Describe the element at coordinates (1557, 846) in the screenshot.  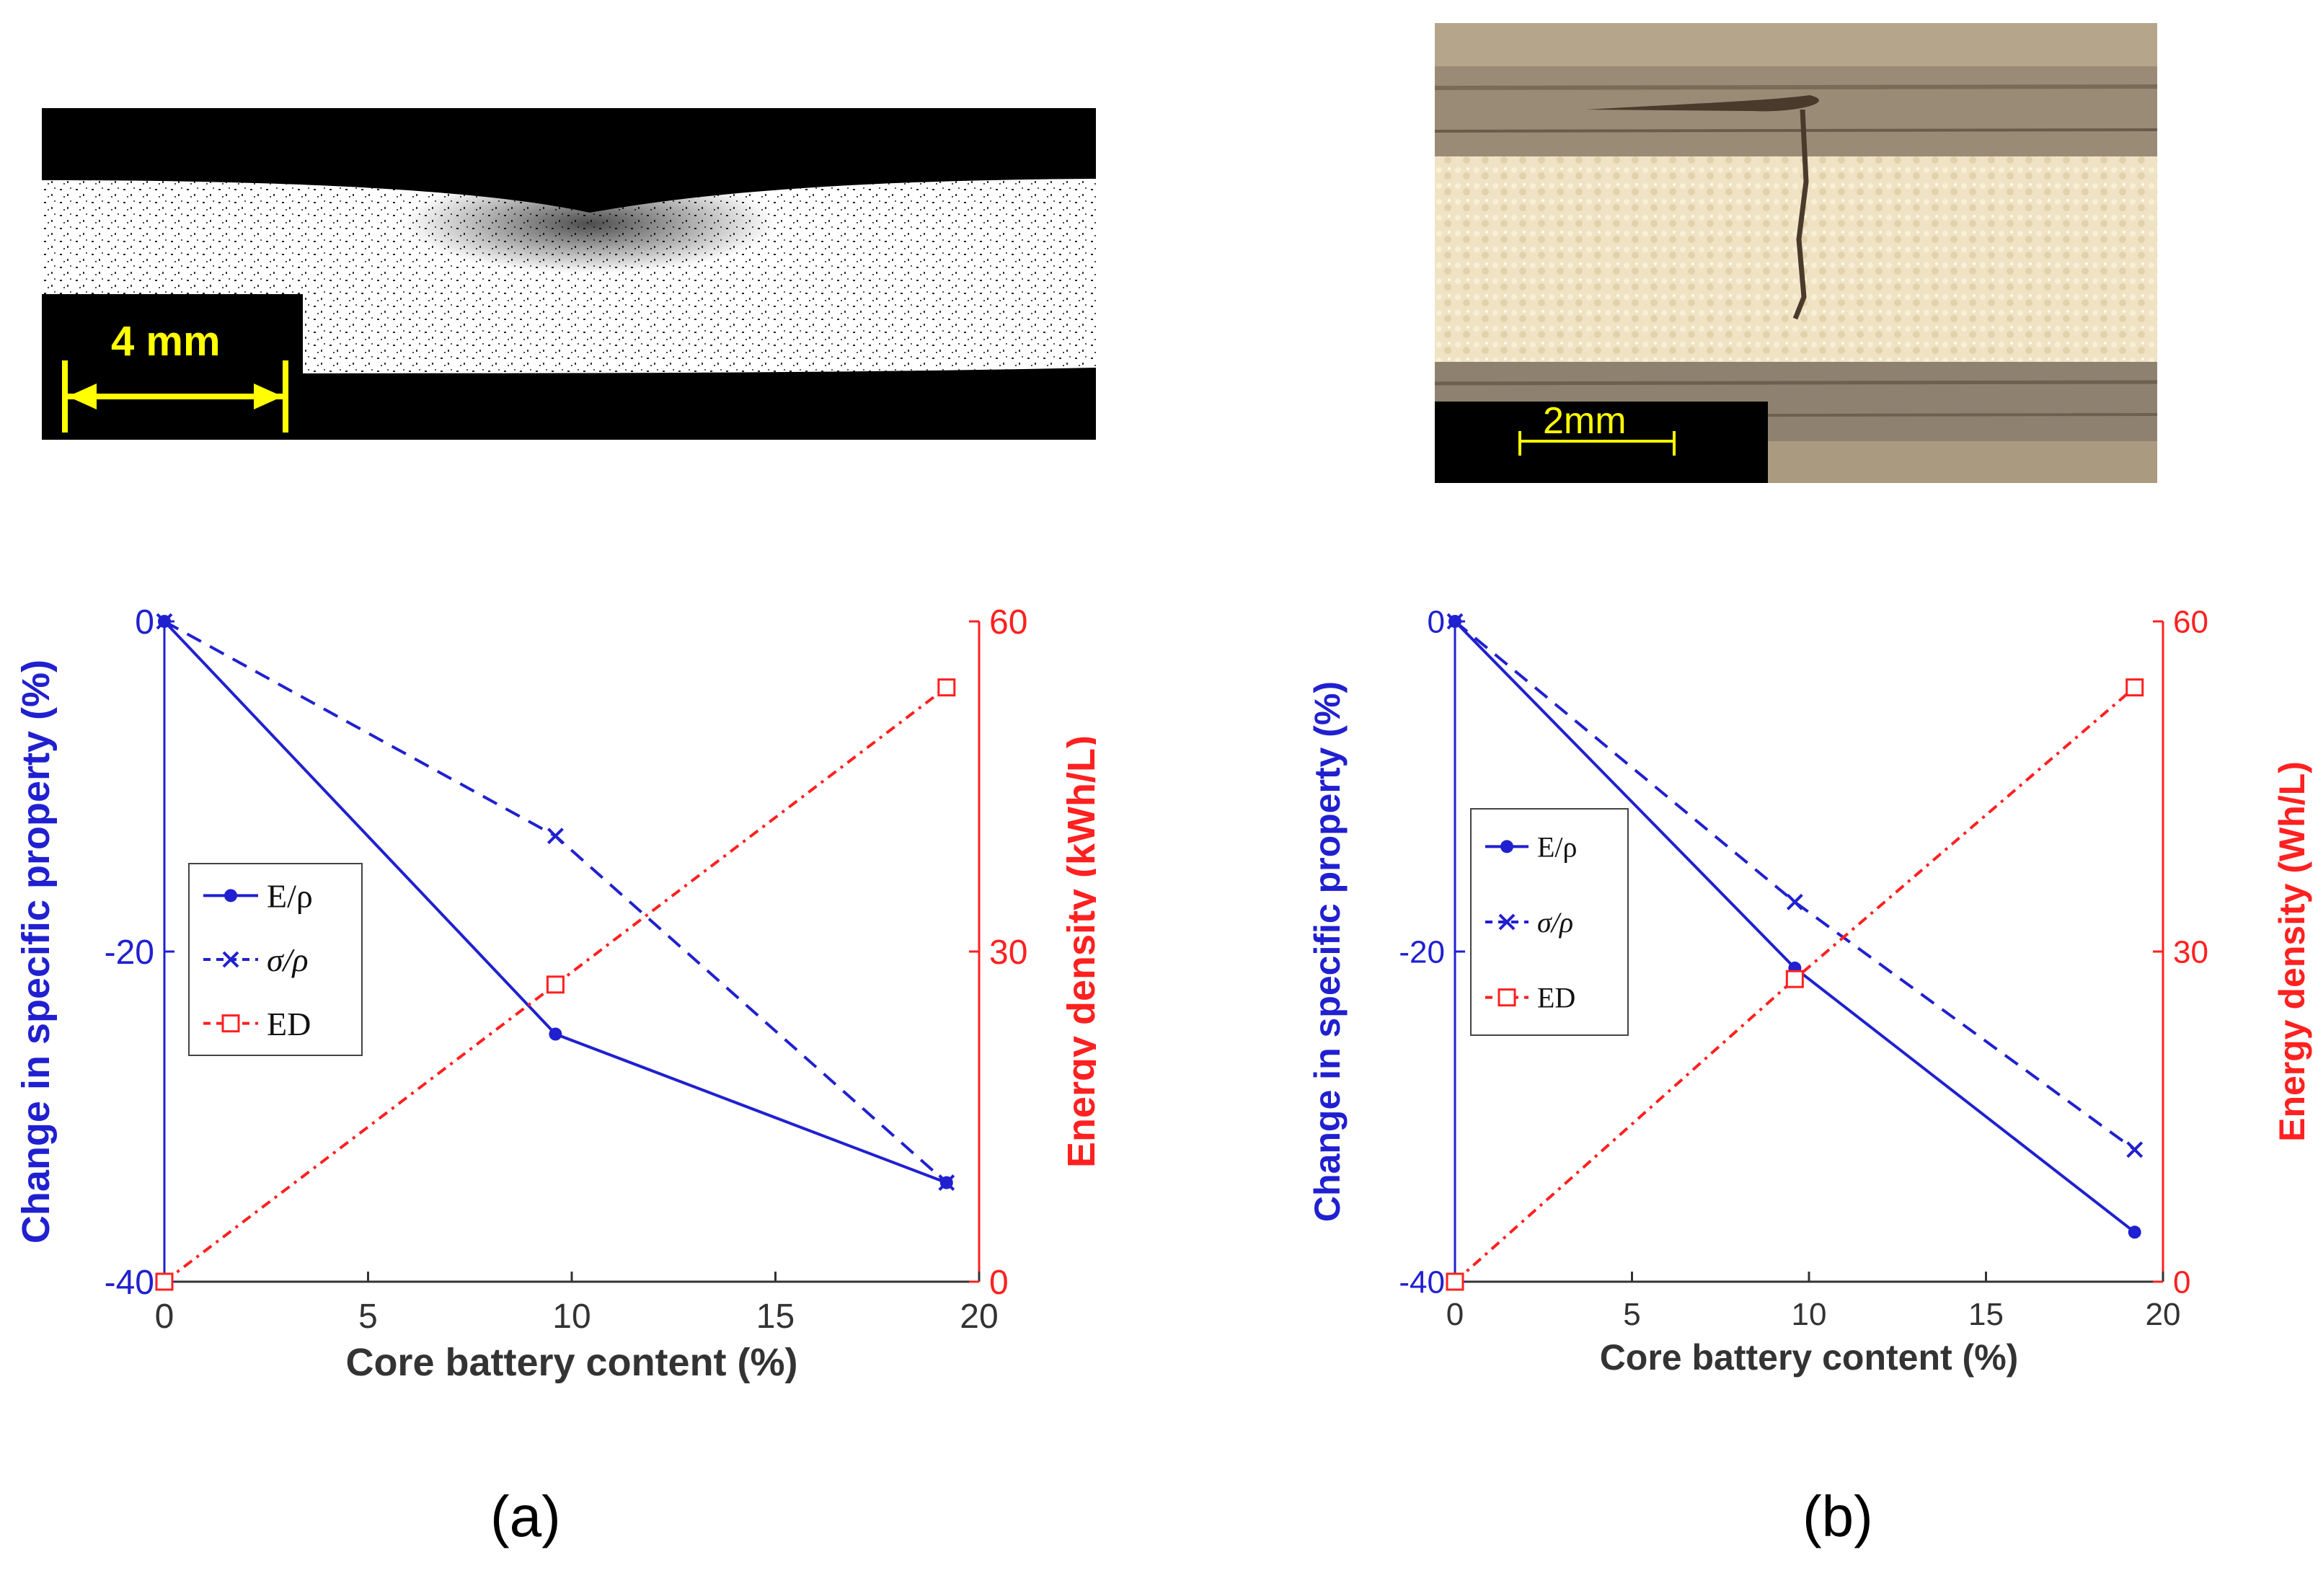
I see `chart-b-legend-entry-0: E/ρ` at that location.